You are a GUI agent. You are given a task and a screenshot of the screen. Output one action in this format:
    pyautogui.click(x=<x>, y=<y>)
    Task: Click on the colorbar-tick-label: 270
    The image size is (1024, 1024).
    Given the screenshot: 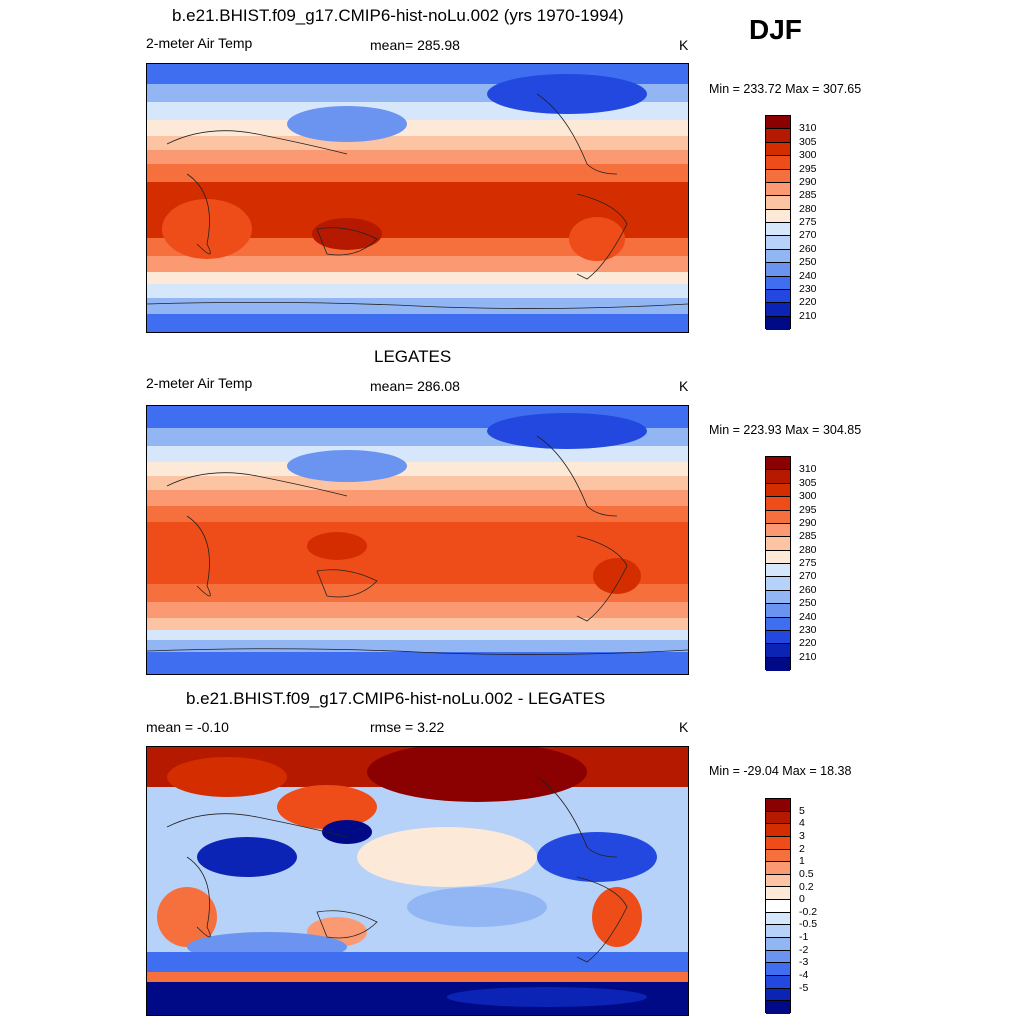 What is the action you would take?
    pyautogui.click(x=808, y=235)
    